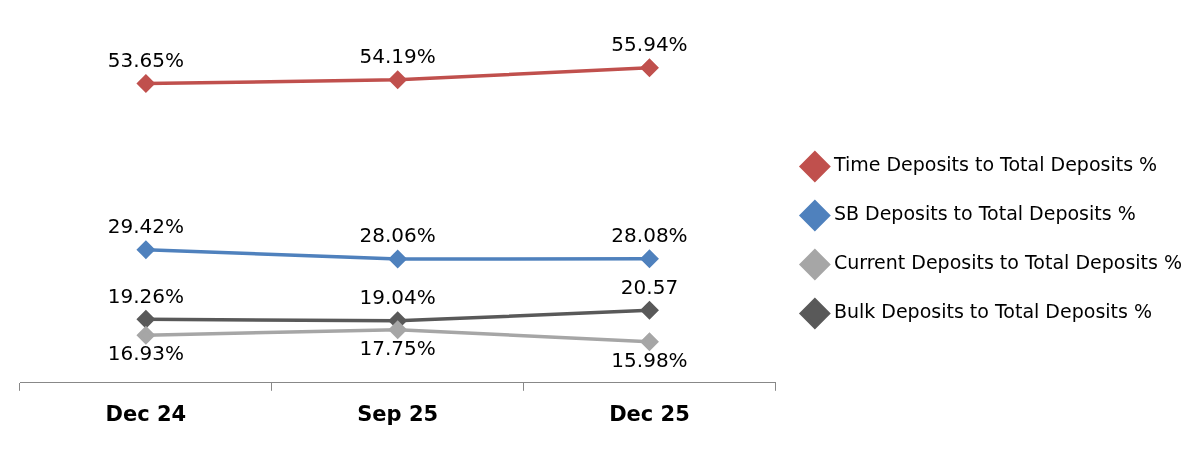 The height and width of the screenshot is (450, 1202). I want to click on data-label: 19.26%, so click(146, 295).